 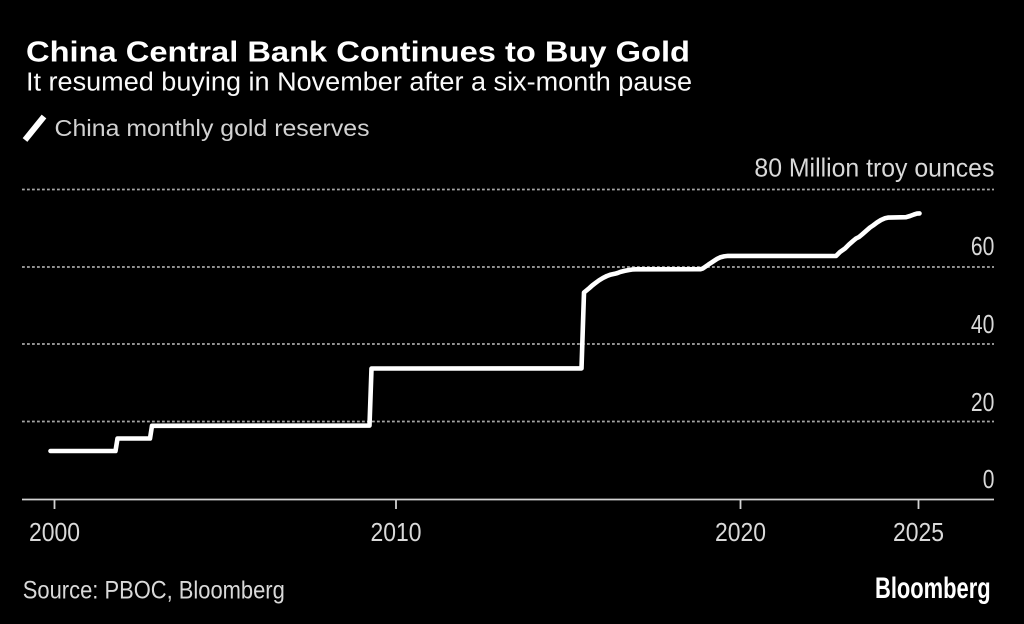 I want to click on svg-text: 80 Million troy ounces, so click(x=874, y=167).